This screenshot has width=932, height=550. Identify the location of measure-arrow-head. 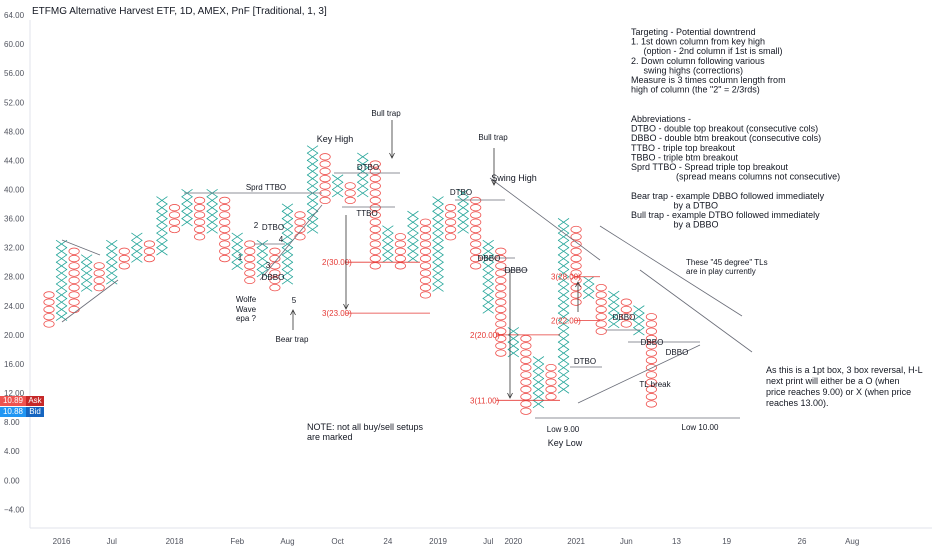
(578, 284).